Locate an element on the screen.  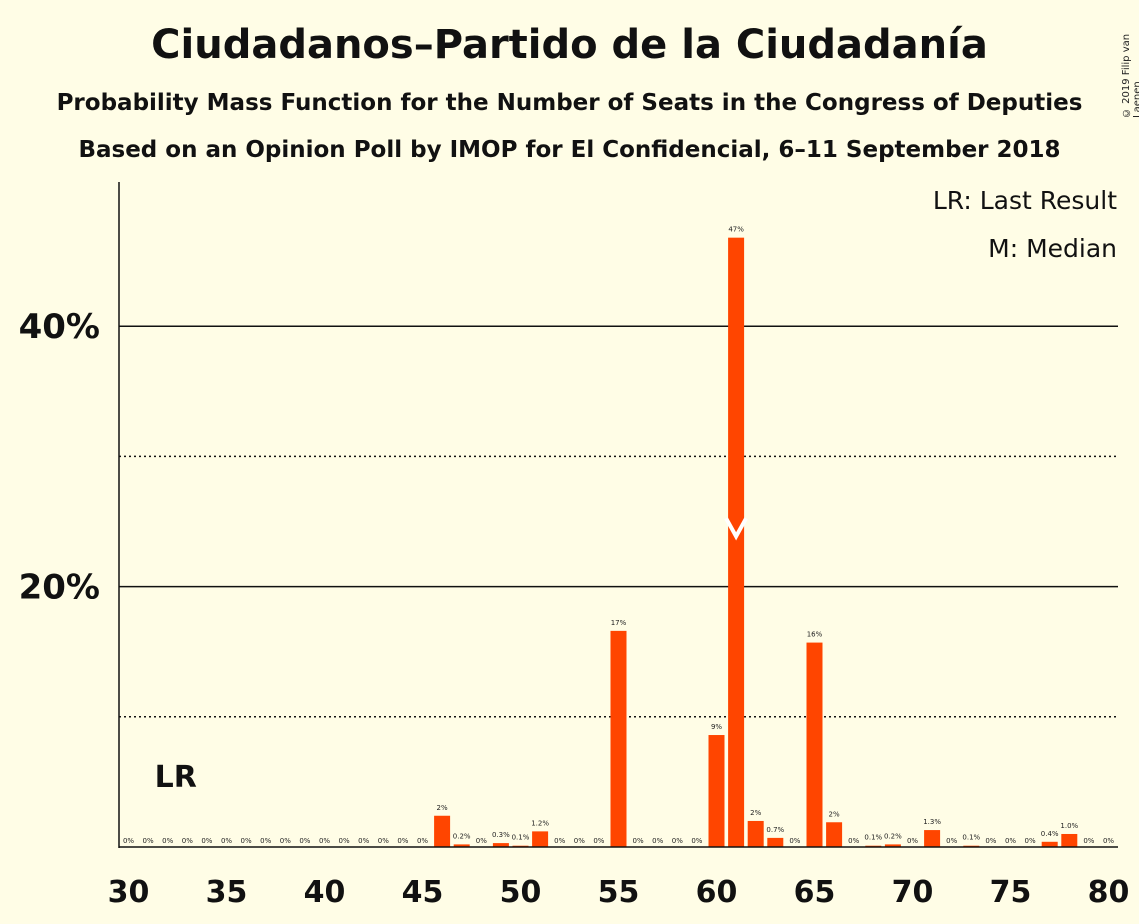
x-tick-label: 75 is located at coordinates (1011, 892).